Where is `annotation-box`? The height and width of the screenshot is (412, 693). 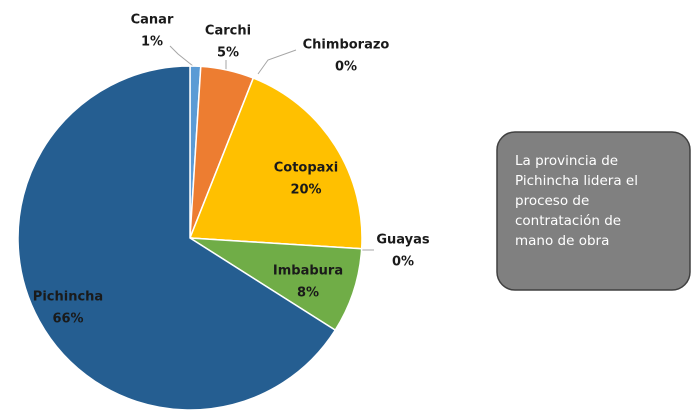
annotation-box is located at coordinates (593, 211).